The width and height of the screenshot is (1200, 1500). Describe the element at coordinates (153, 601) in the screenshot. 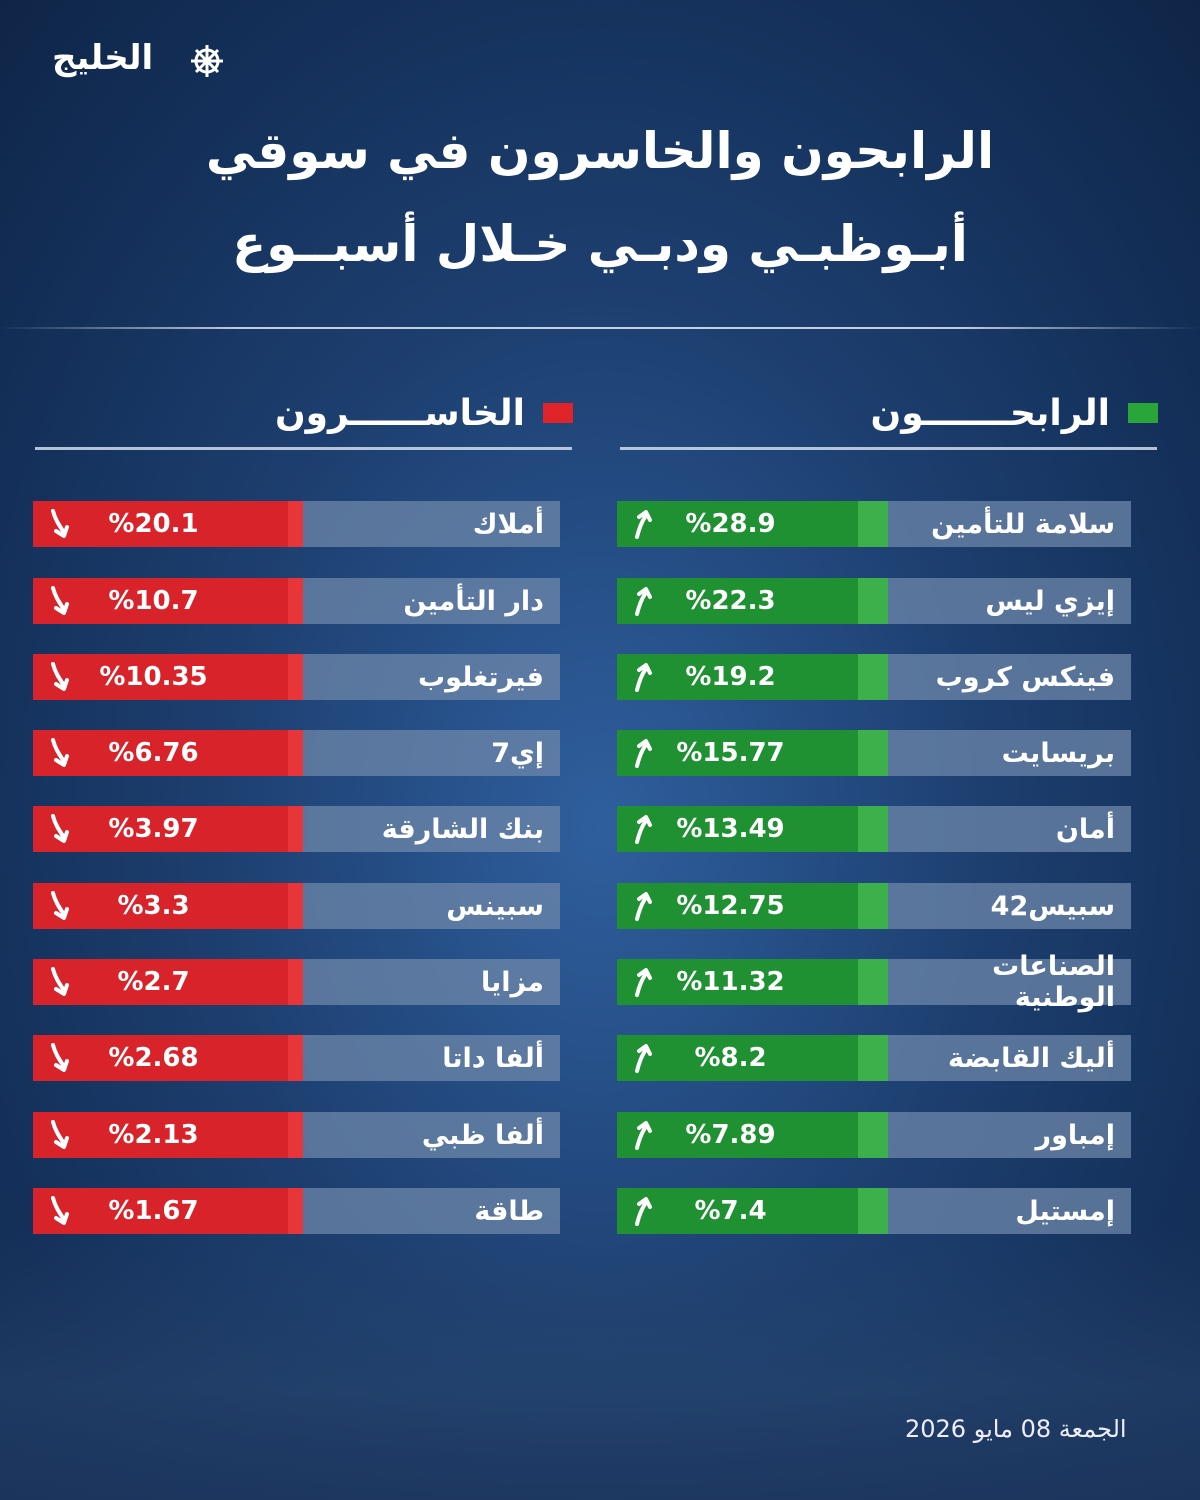

I see `value-text: %10.7` at that location.